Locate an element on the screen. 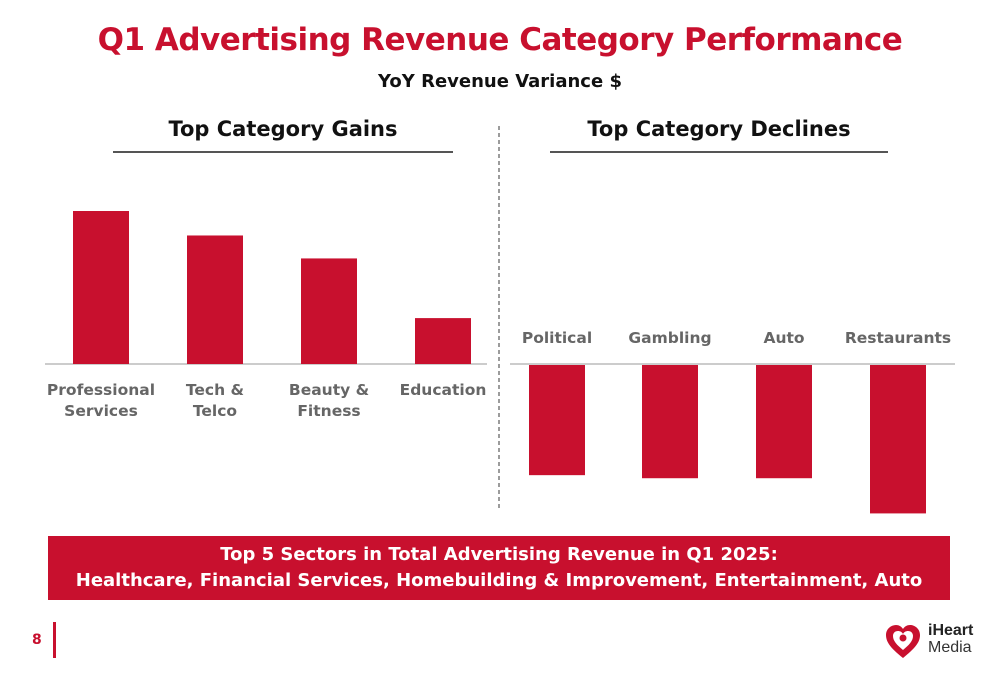  category-label-line: Gambling is located at coordinates (669, 338).